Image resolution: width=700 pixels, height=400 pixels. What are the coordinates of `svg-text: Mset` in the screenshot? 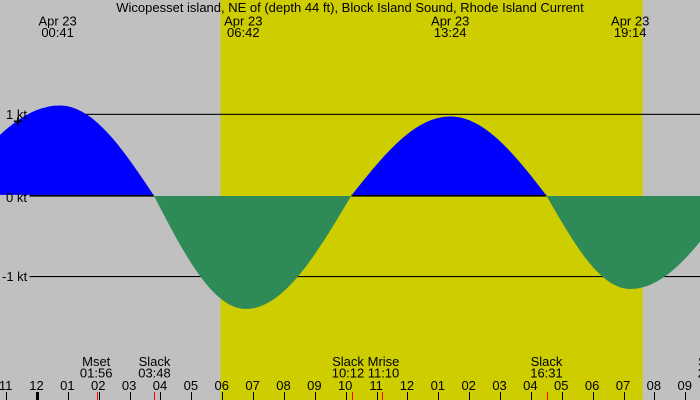 It's located at (96, 361).